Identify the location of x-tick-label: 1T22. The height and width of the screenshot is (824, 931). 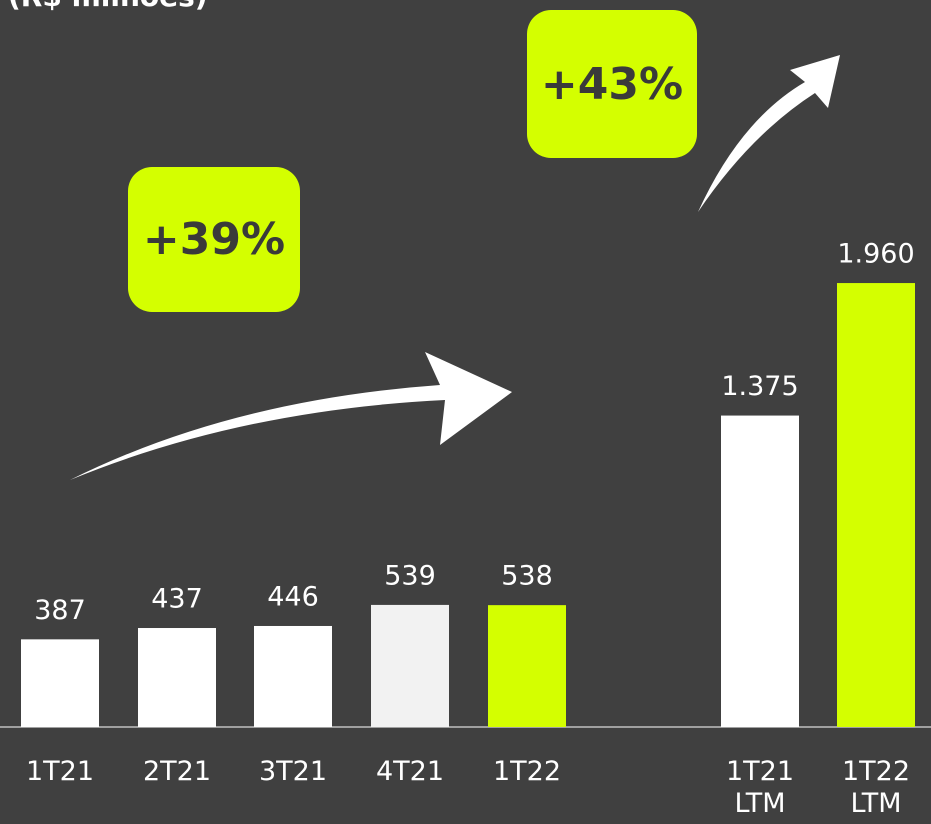
(527, 771).